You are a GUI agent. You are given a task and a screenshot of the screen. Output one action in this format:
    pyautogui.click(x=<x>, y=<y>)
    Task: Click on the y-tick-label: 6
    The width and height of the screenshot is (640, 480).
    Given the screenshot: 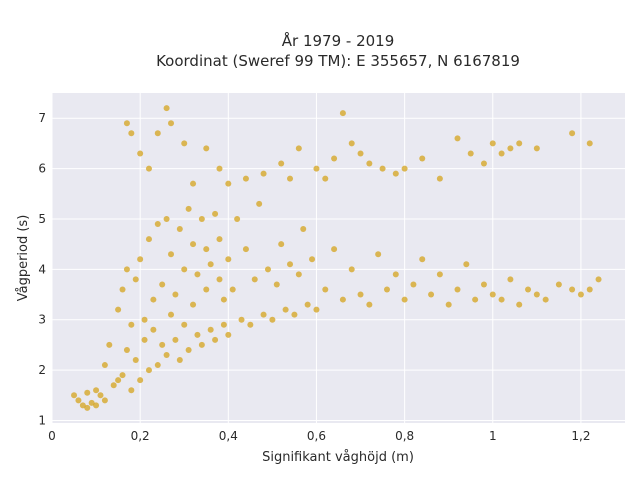 What is the action you would take?
    pyautogui.click(x=42, y=169)
    